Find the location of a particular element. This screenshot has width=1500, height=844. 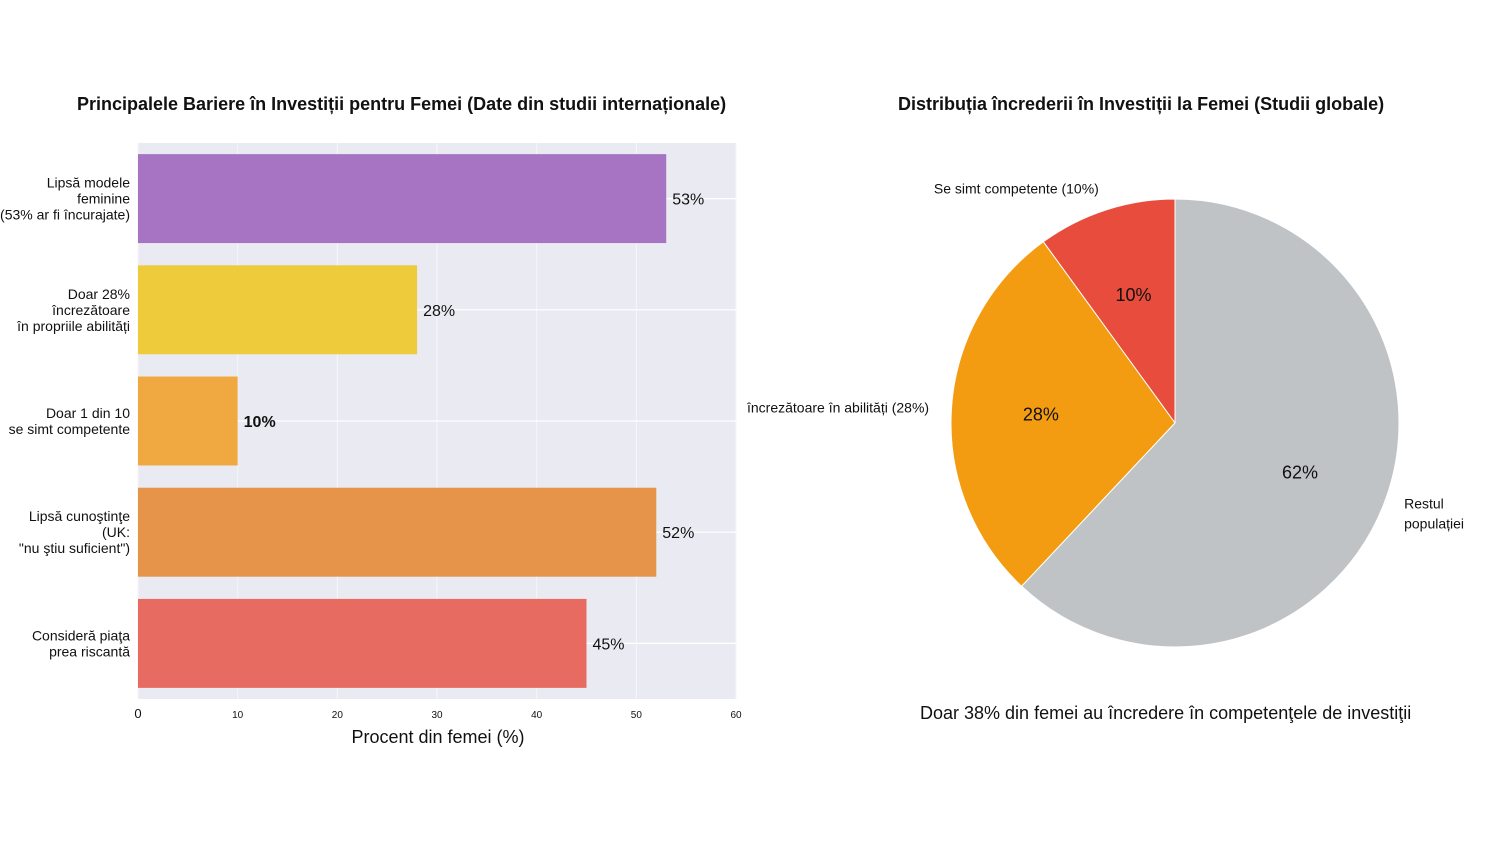

x-tick-label: 60 is located at coordinates (736, 715).